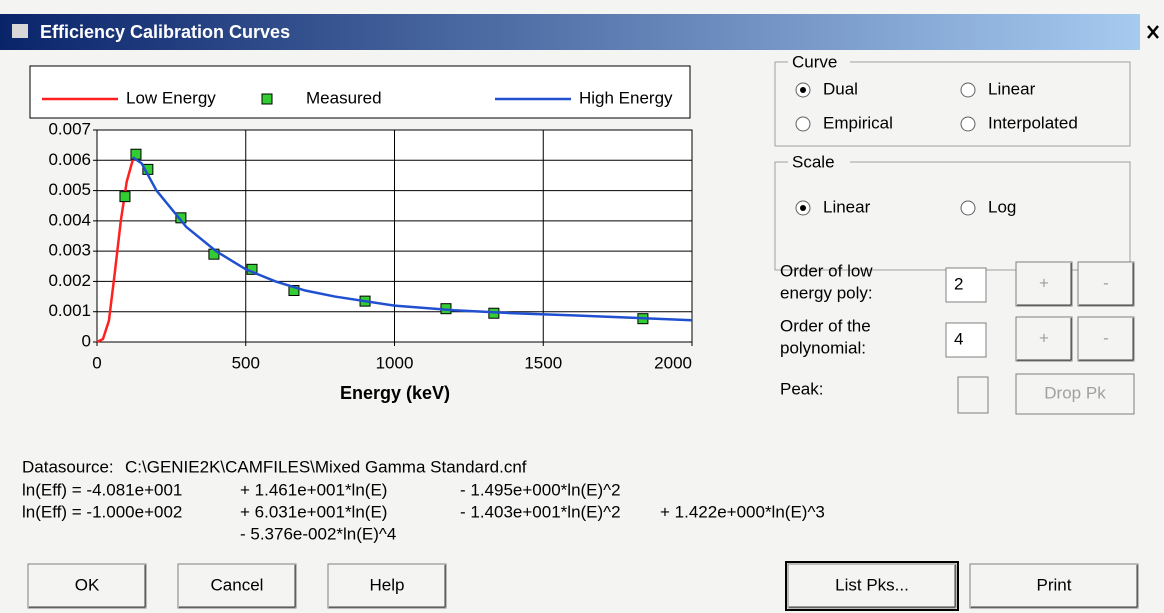  I want to click on y-tick-label: 0.007, so click(69, 128).